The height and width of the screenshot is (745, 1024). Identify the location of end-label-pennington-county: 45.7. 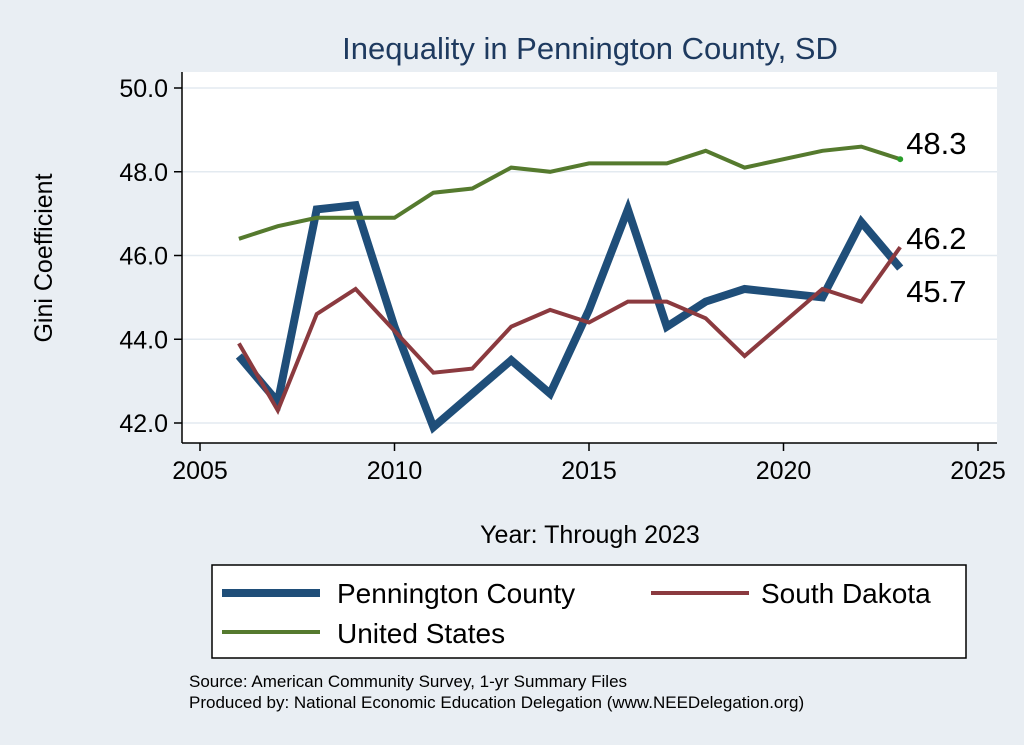
(936, 291).